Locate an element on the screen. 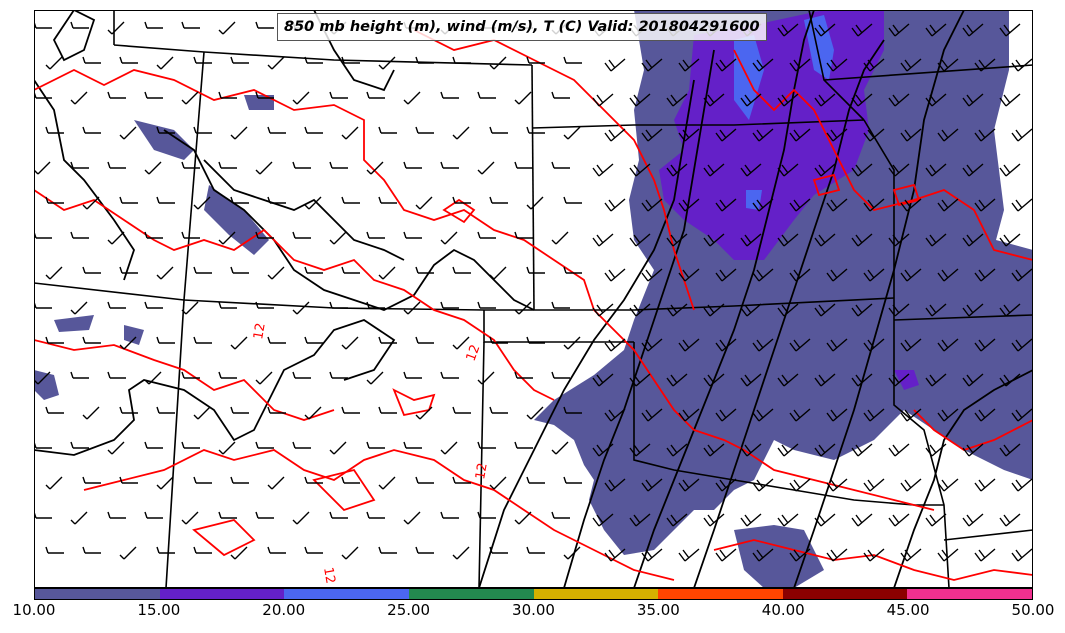 The image size is (1065, 633). colorbar-tick-label: 40.00 is located at coordinates (783, 610).